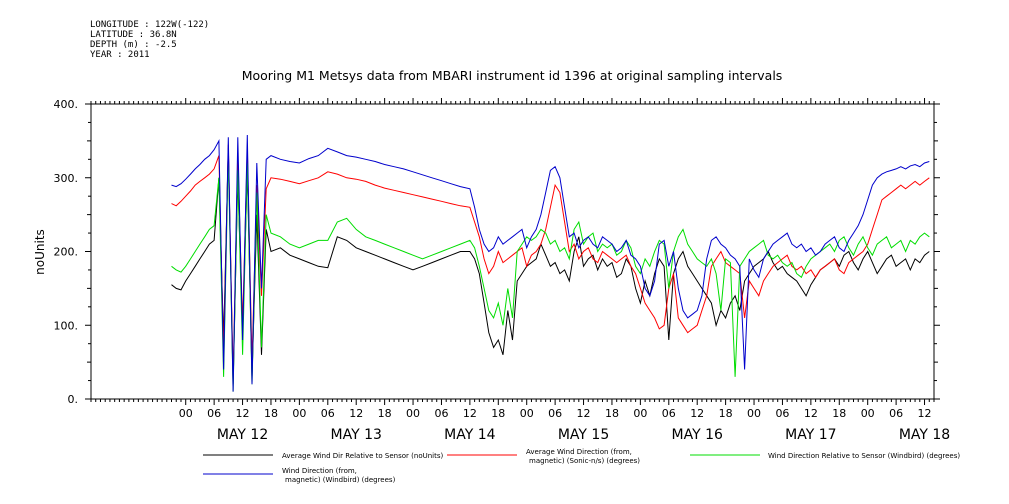 The width and height of the screenshot is (1009, 504). What do you see at coordinates (924, 435) in the screenshot?
I see `x-day-label: MAY 18` at bounding box center [924, 435].